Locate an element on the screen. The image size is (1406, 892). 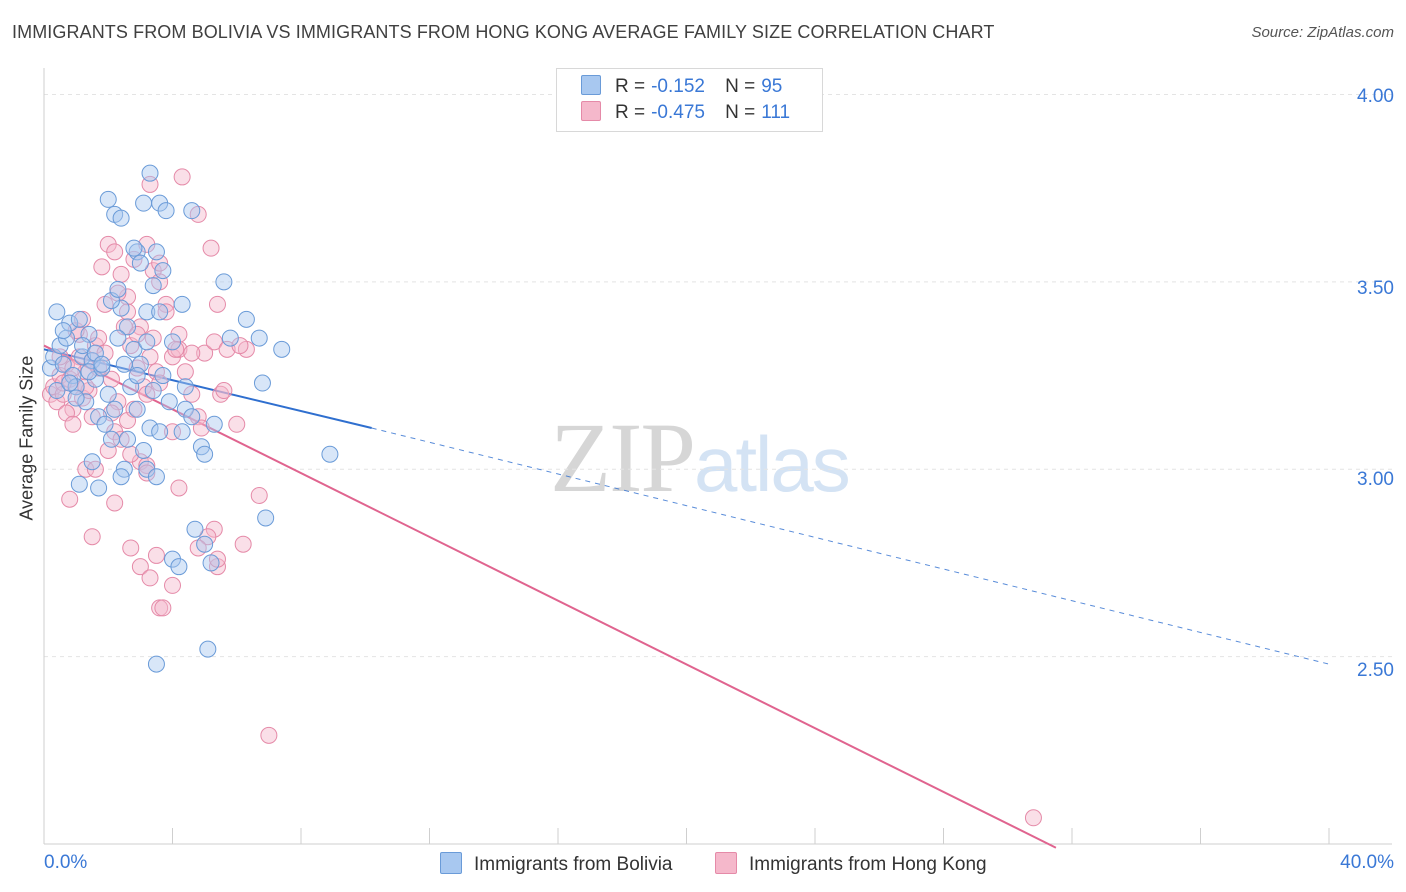
r-value: -0.152 is located at coordinates (678, 86).